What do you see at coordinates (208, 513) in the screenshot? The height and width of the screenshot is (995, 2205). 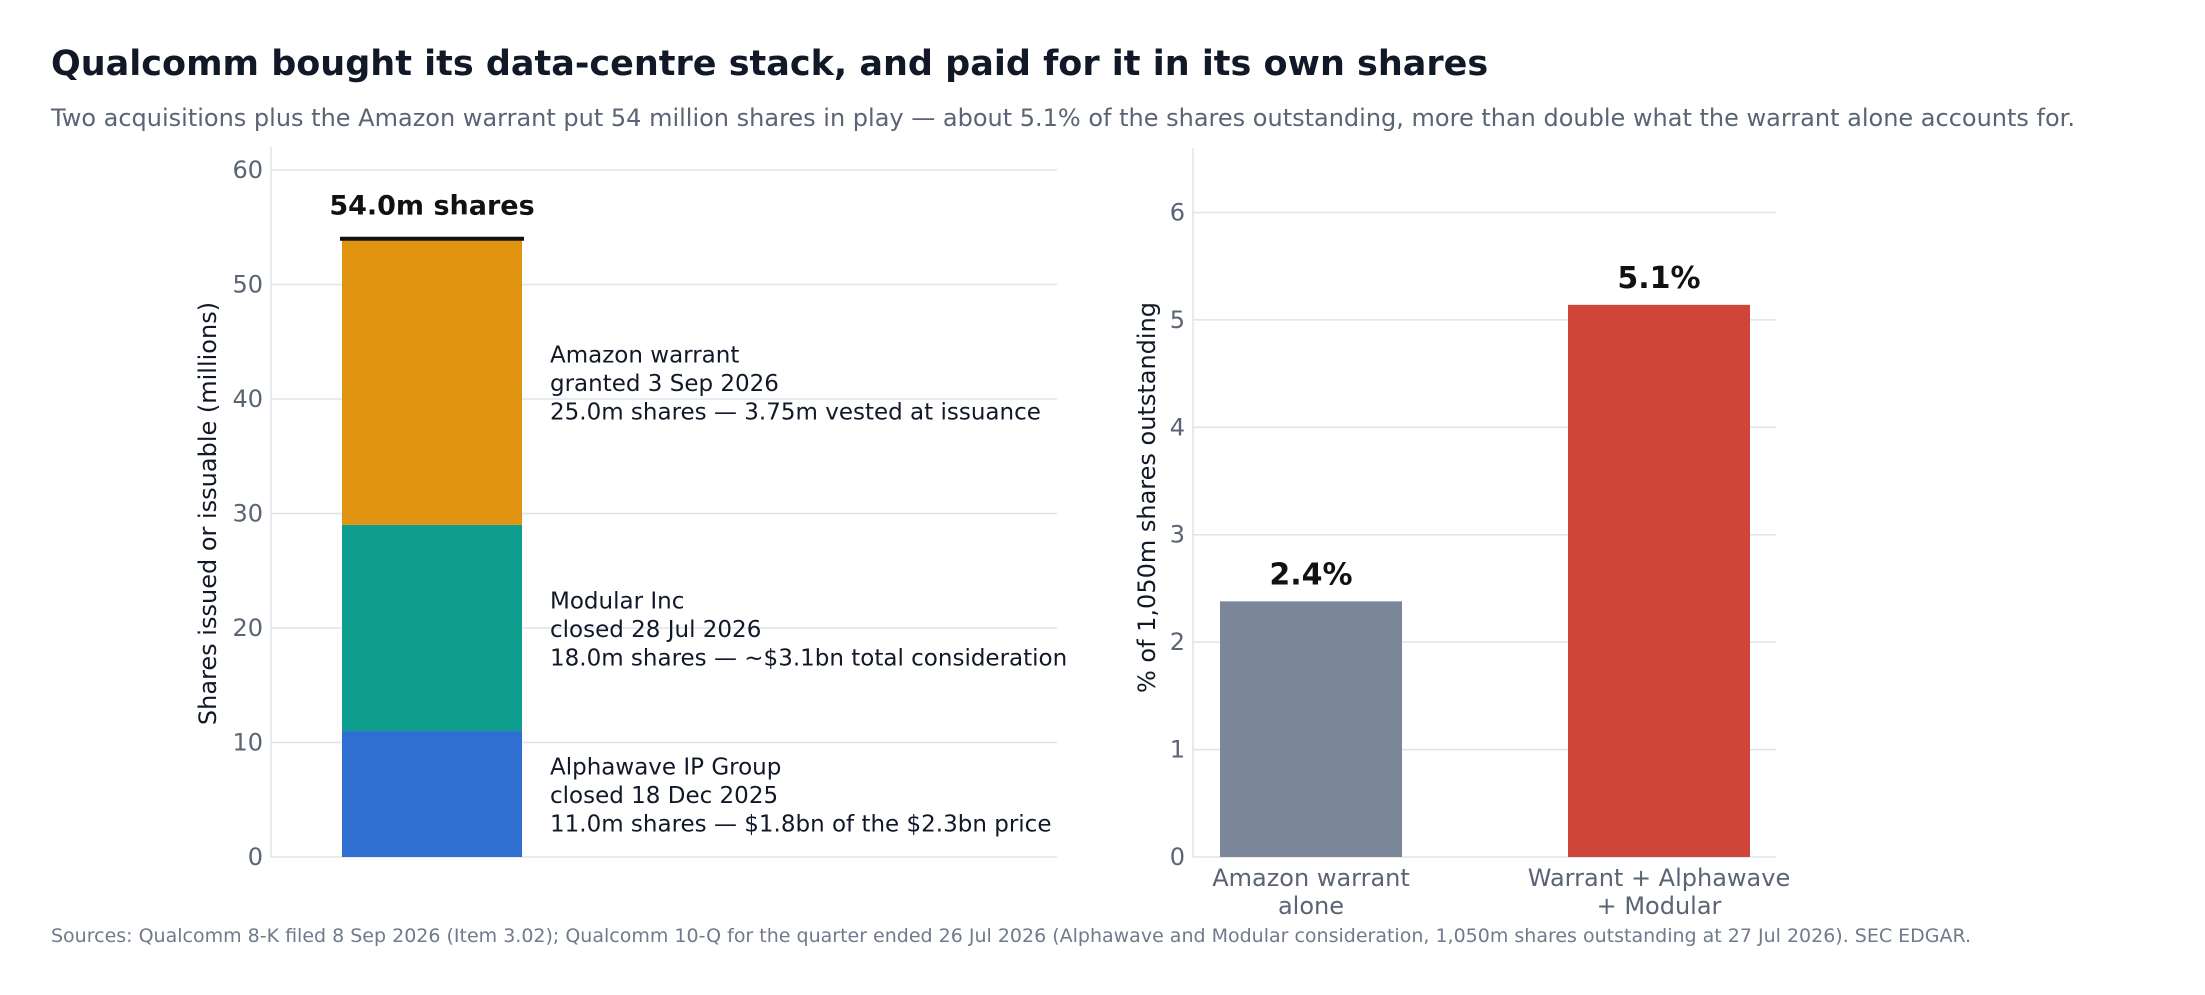 I see `y-axis-label: Shares issued or issuable (millions)` at bounding box center [208, 513].